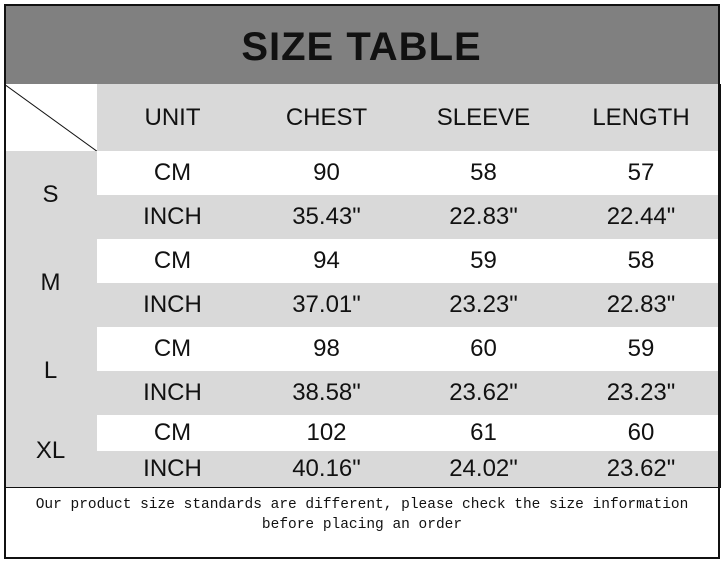 Image resolution: width=722 pixels, height=564 pixels. What do you see at coordinates (327, 433) in the screenshot?
I see `table-cell: 102` at bounding box center [327, 433].